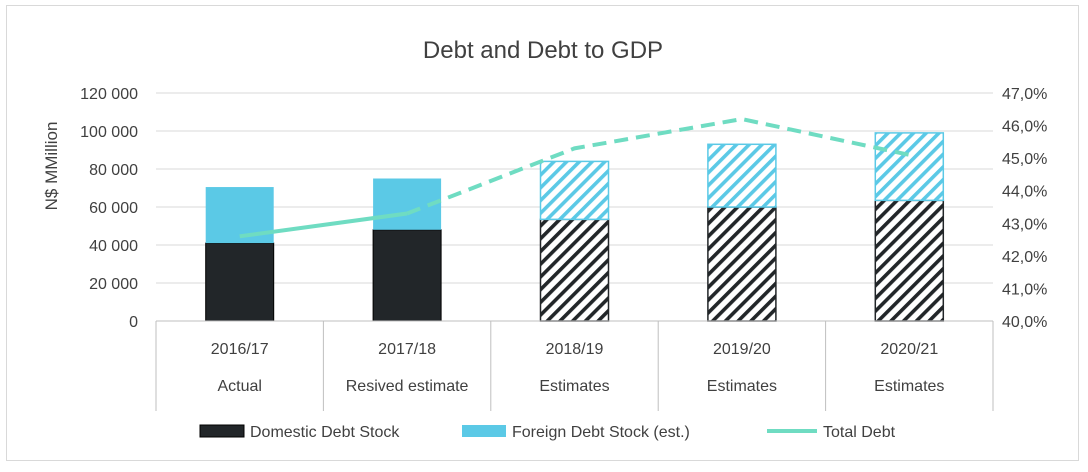  What do you see at coordinates (543, 50) in the screenshot?
I see `chart-title: Debt and Debt to GDP` at bounding box center [543, 50].